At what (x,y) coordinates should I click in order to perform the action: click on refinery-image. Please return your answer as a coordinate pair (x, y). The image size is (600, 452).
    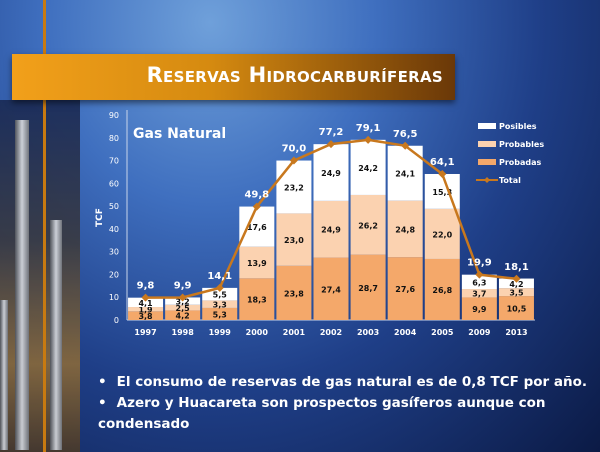
    Looking at the image, I should click on (40, 276).